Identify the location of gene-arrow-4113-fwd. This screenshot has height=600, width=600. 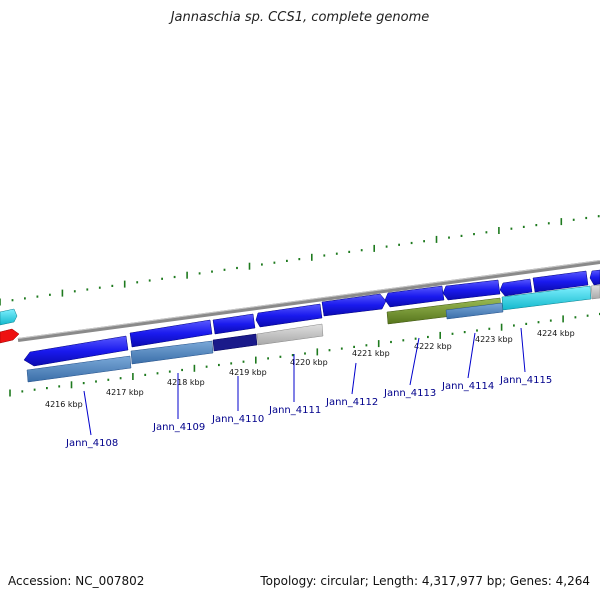
(414, 296).